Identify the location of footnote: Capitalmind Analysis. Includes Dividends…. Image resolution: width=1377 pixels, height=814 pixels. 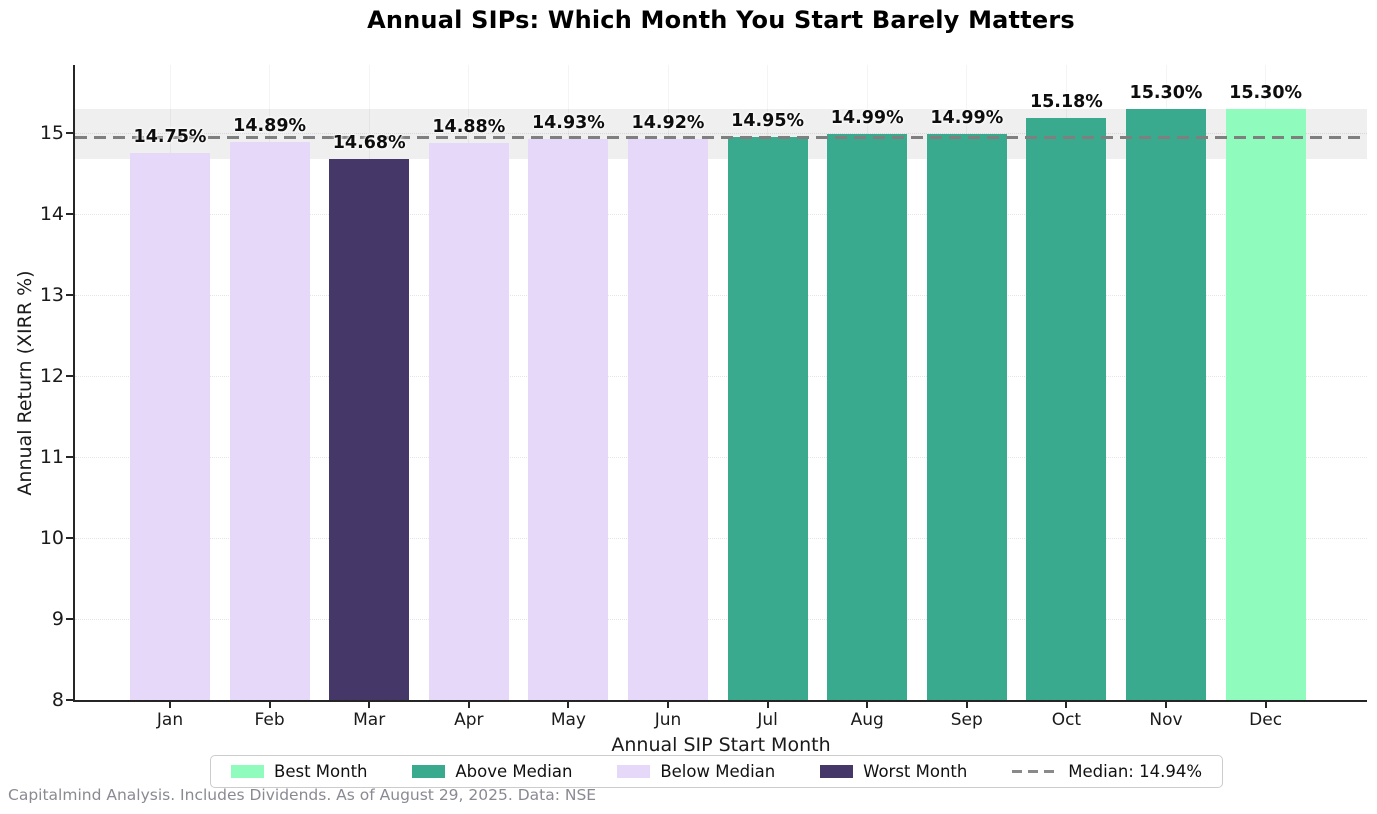
(302, 795).